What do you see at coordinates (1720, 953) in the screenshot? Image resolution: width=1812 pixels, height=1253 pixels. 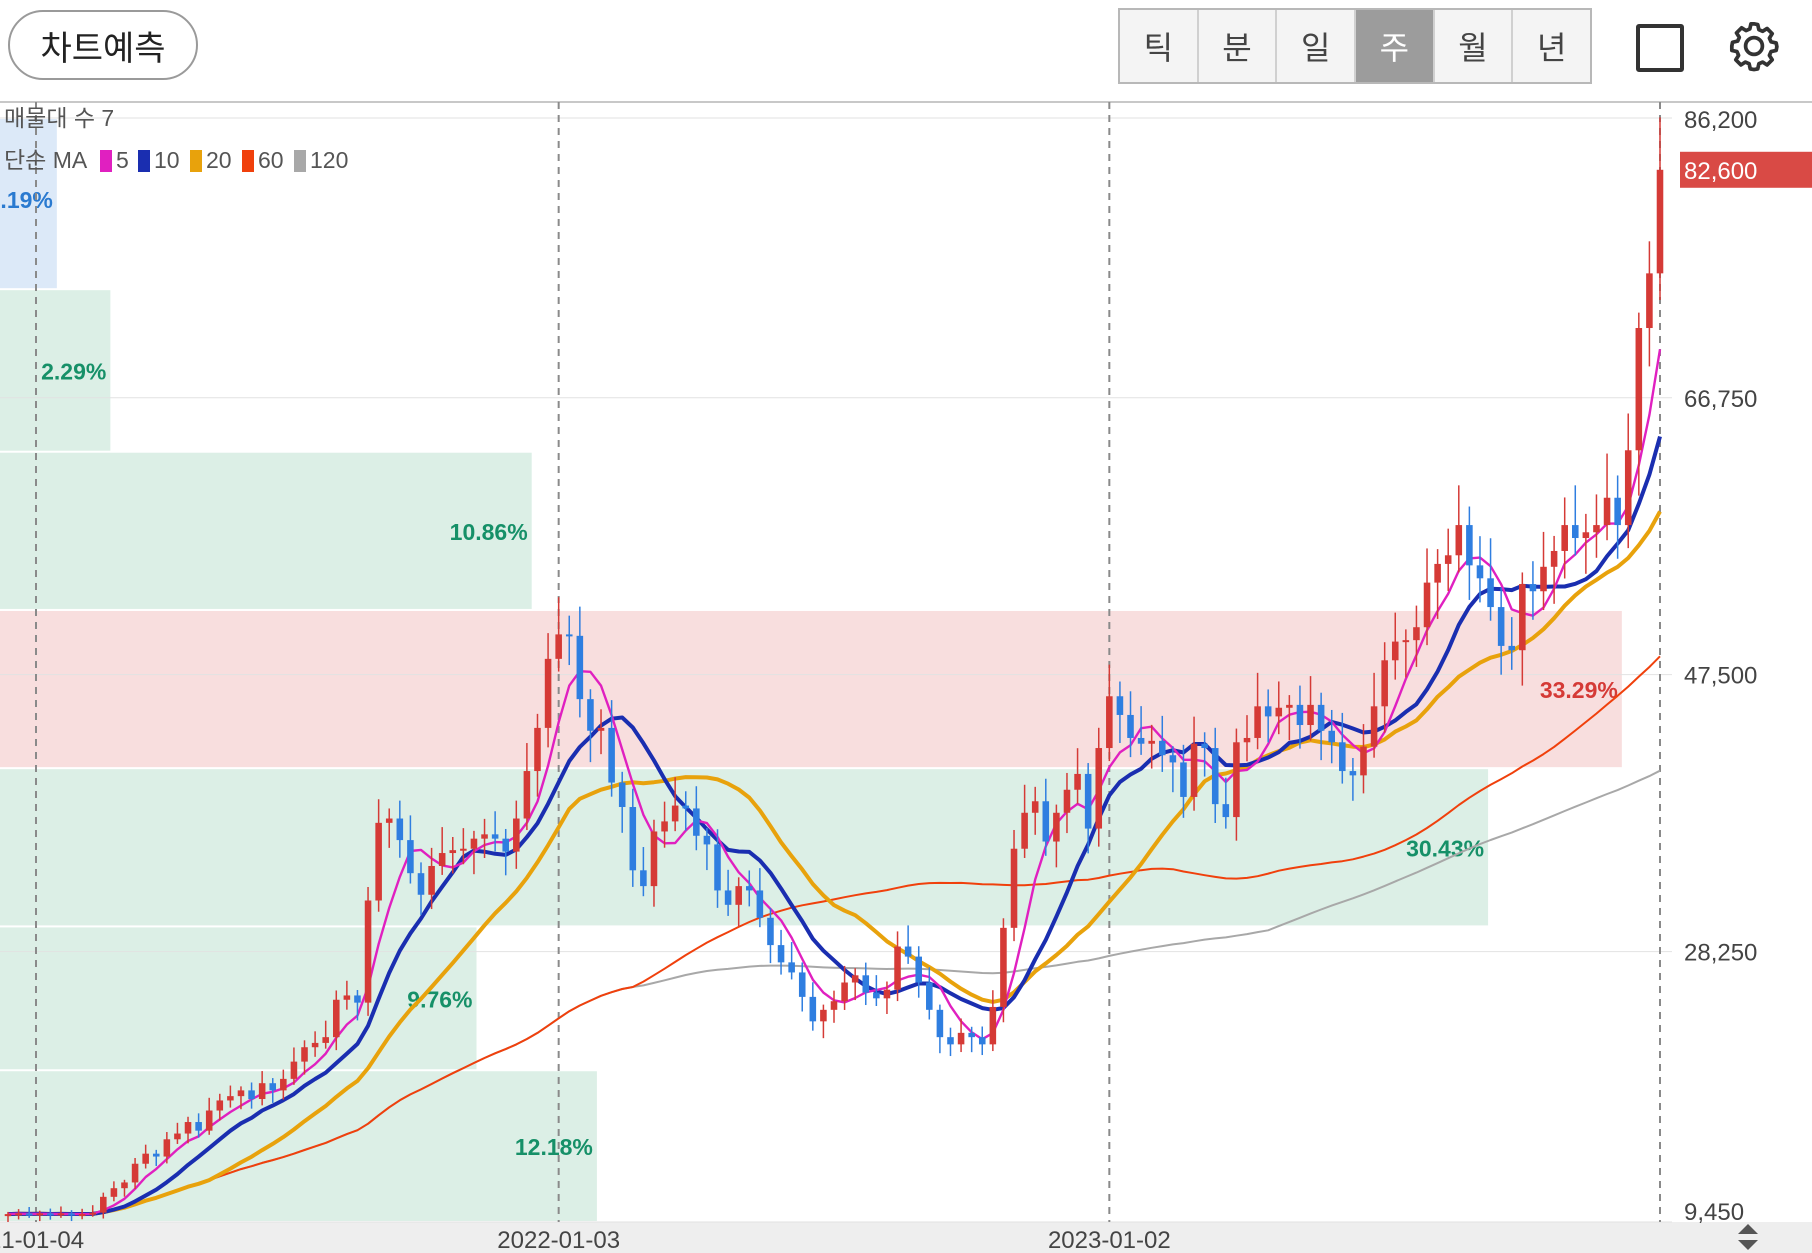 I see `y-axis-label: 28,250` at bounding box center [1720, 953].